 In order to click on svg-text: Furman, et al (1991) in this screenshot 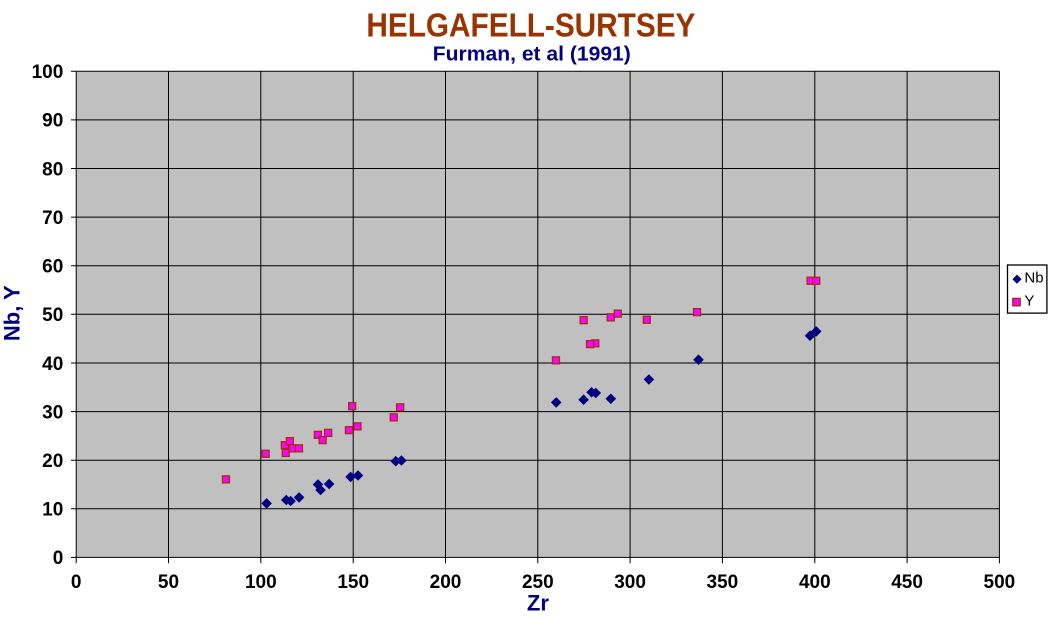, I will do `click(532, 54)`.